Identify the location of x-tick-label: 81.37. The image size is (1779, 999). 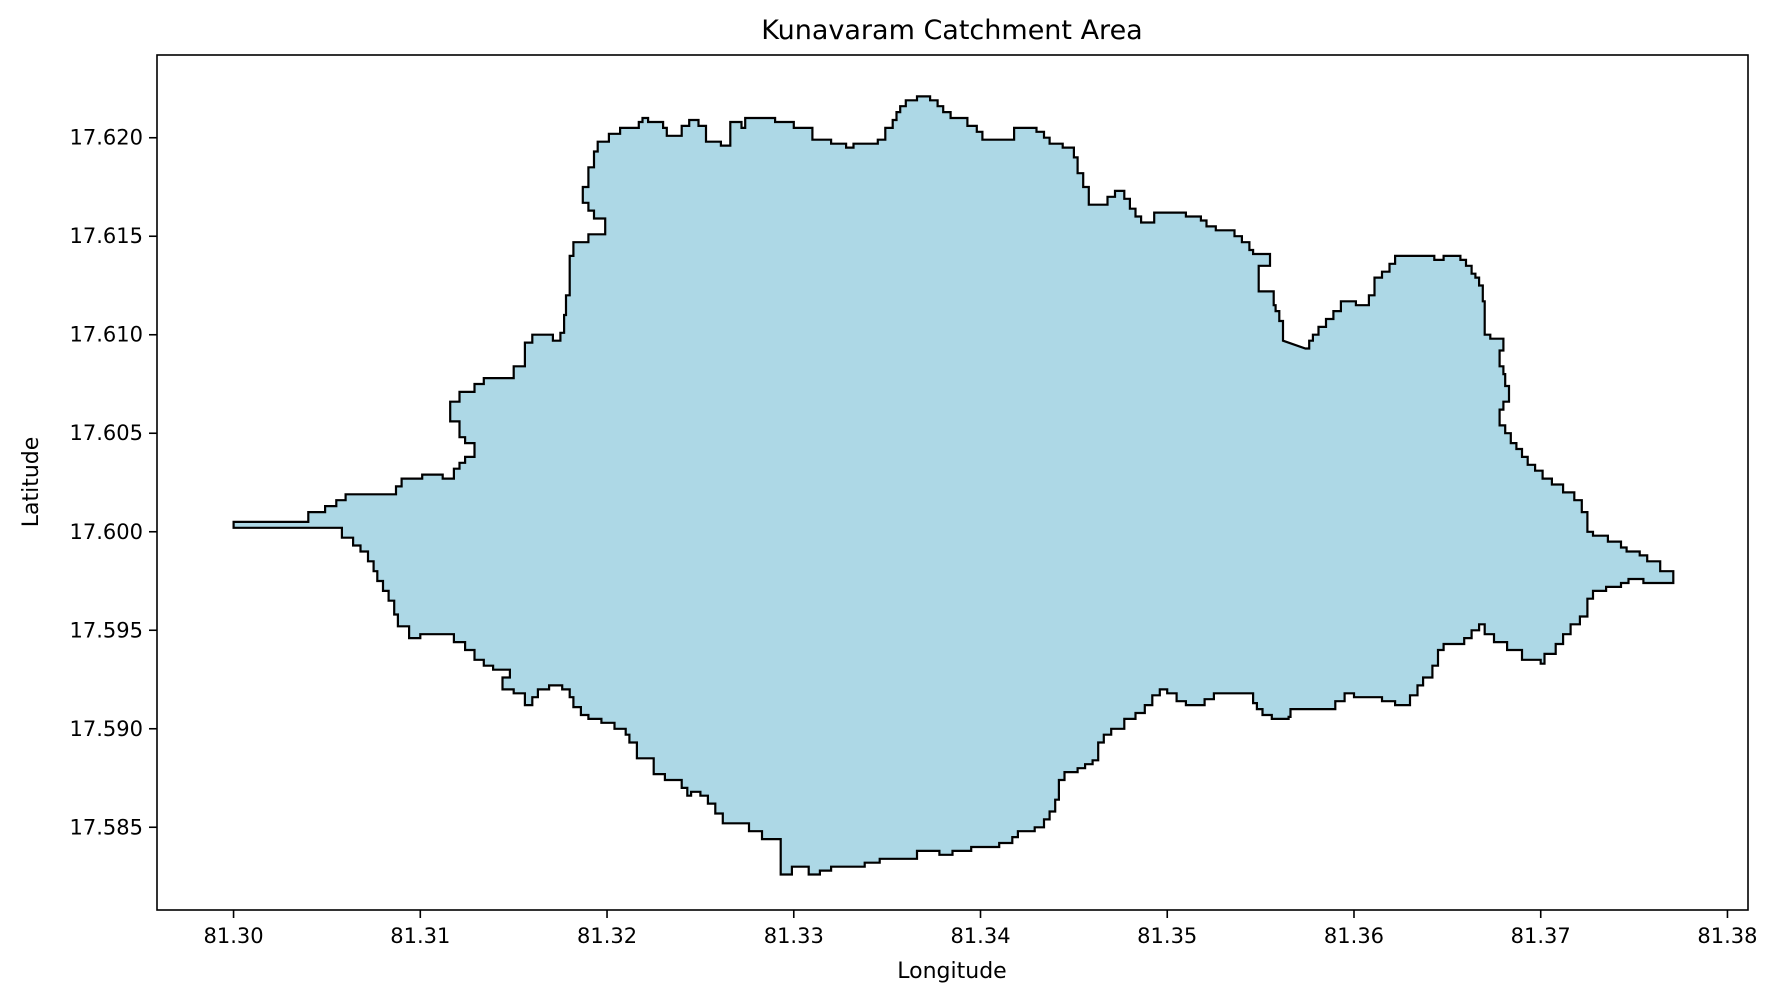
(1541, 936).